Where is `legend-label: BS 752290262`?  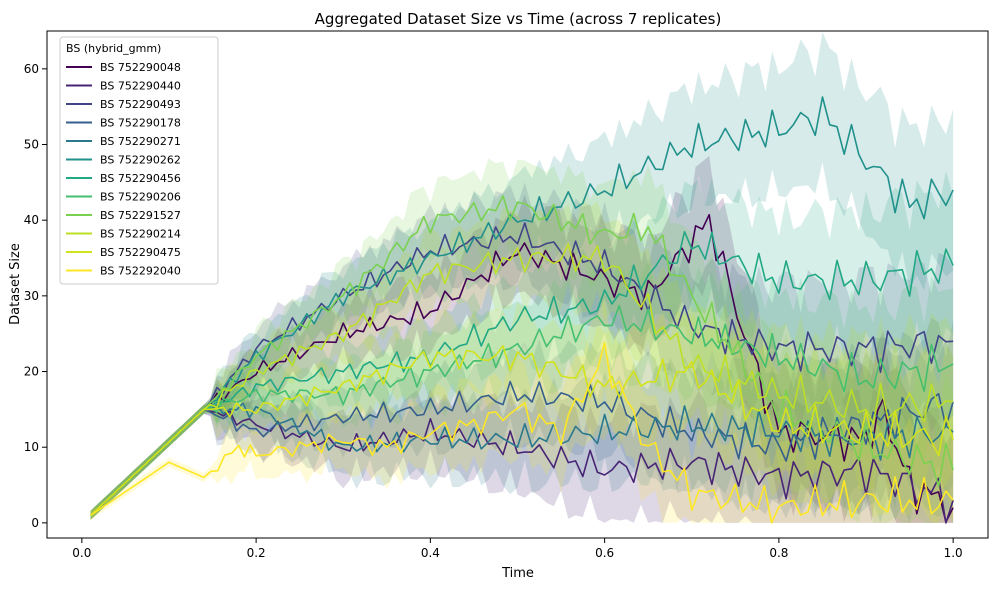 legend-label: BS 752290262 is located at coordinates (140, 160).